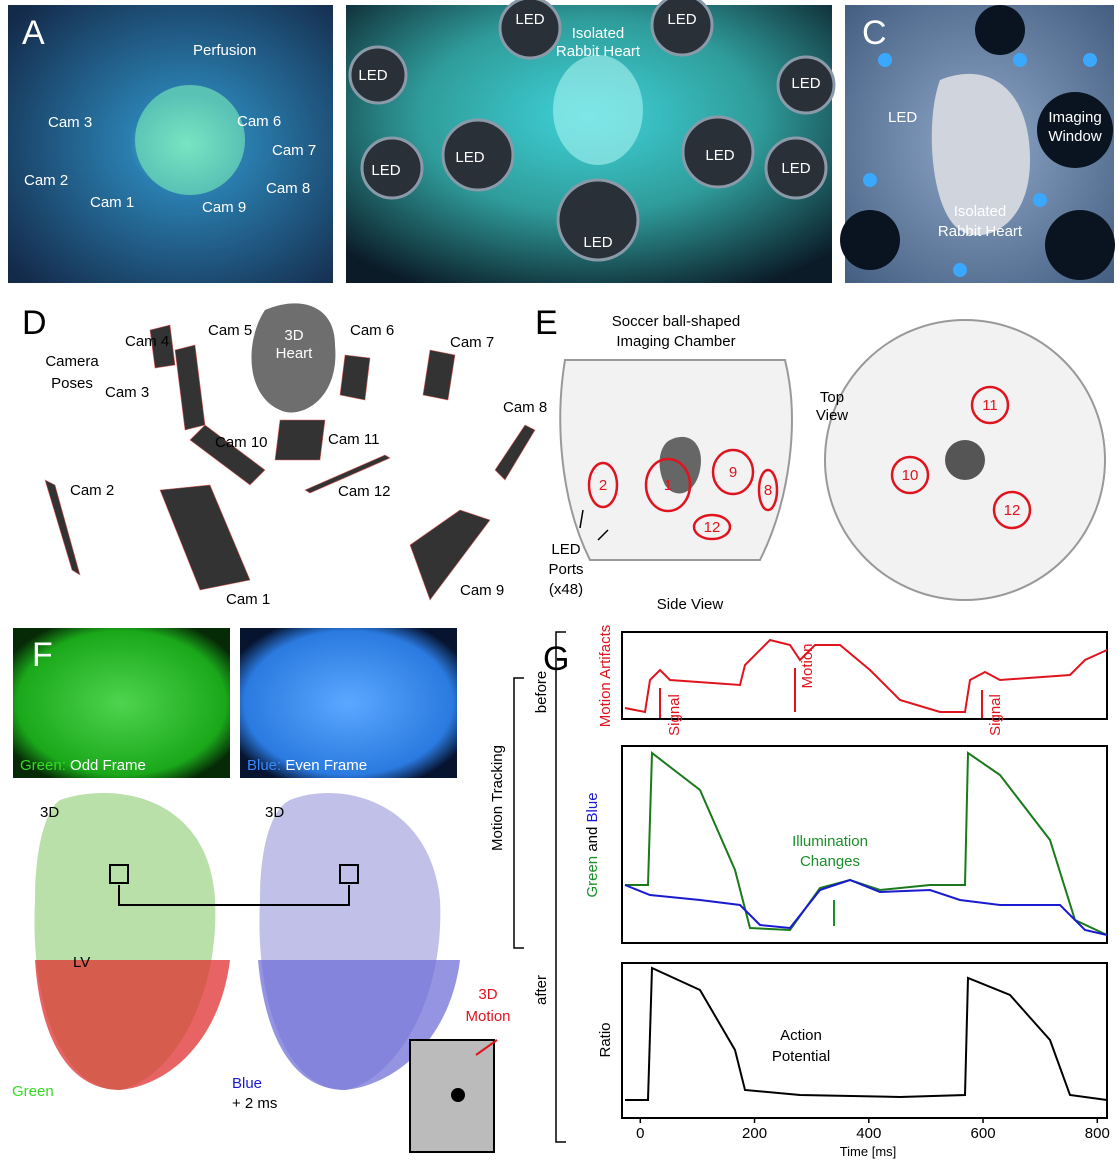  Describe the element at coordinates (482, 590) in the screenshot. I see `cameras: Cam 9` at that location.